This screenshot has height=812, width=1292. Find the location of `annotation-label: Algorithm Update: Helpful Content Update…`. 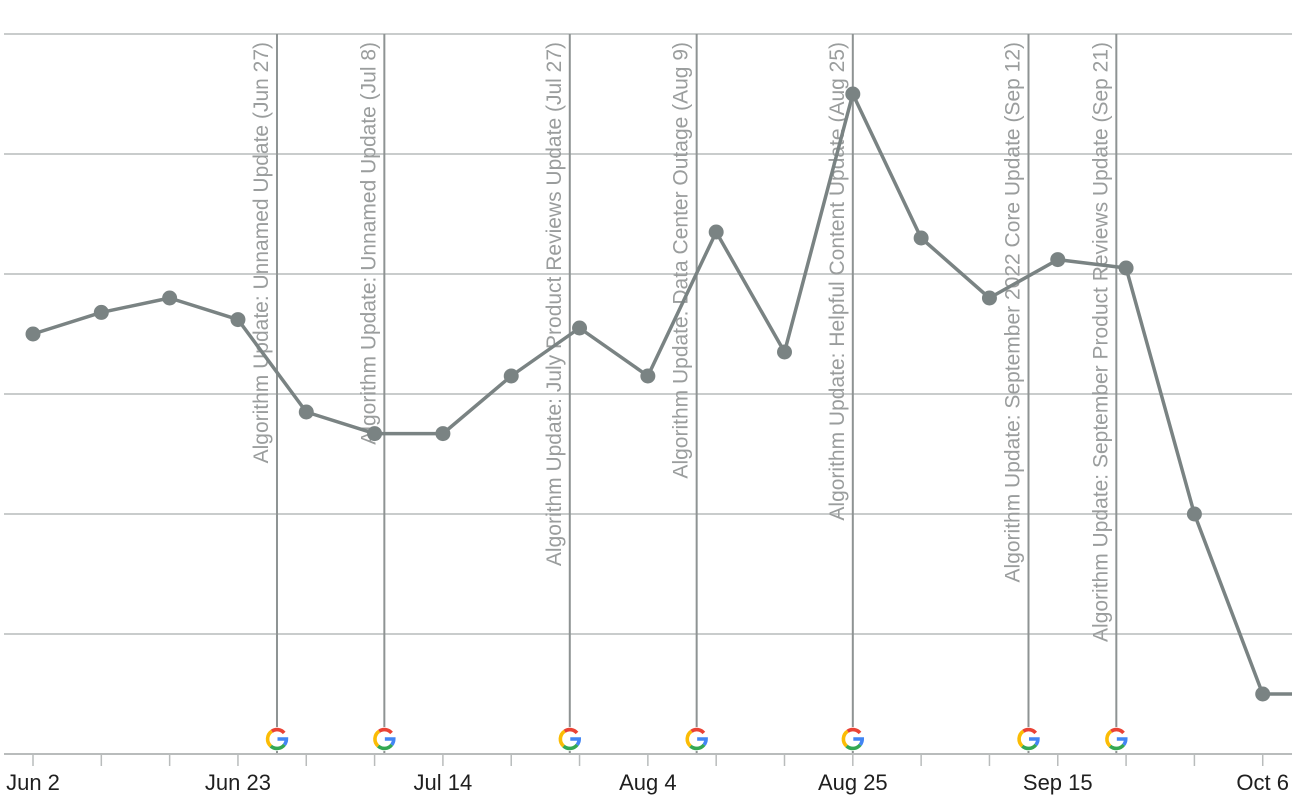

annotation-label: Algorithm Update: Helpful Content Update… is located at coordinates (837, 281).